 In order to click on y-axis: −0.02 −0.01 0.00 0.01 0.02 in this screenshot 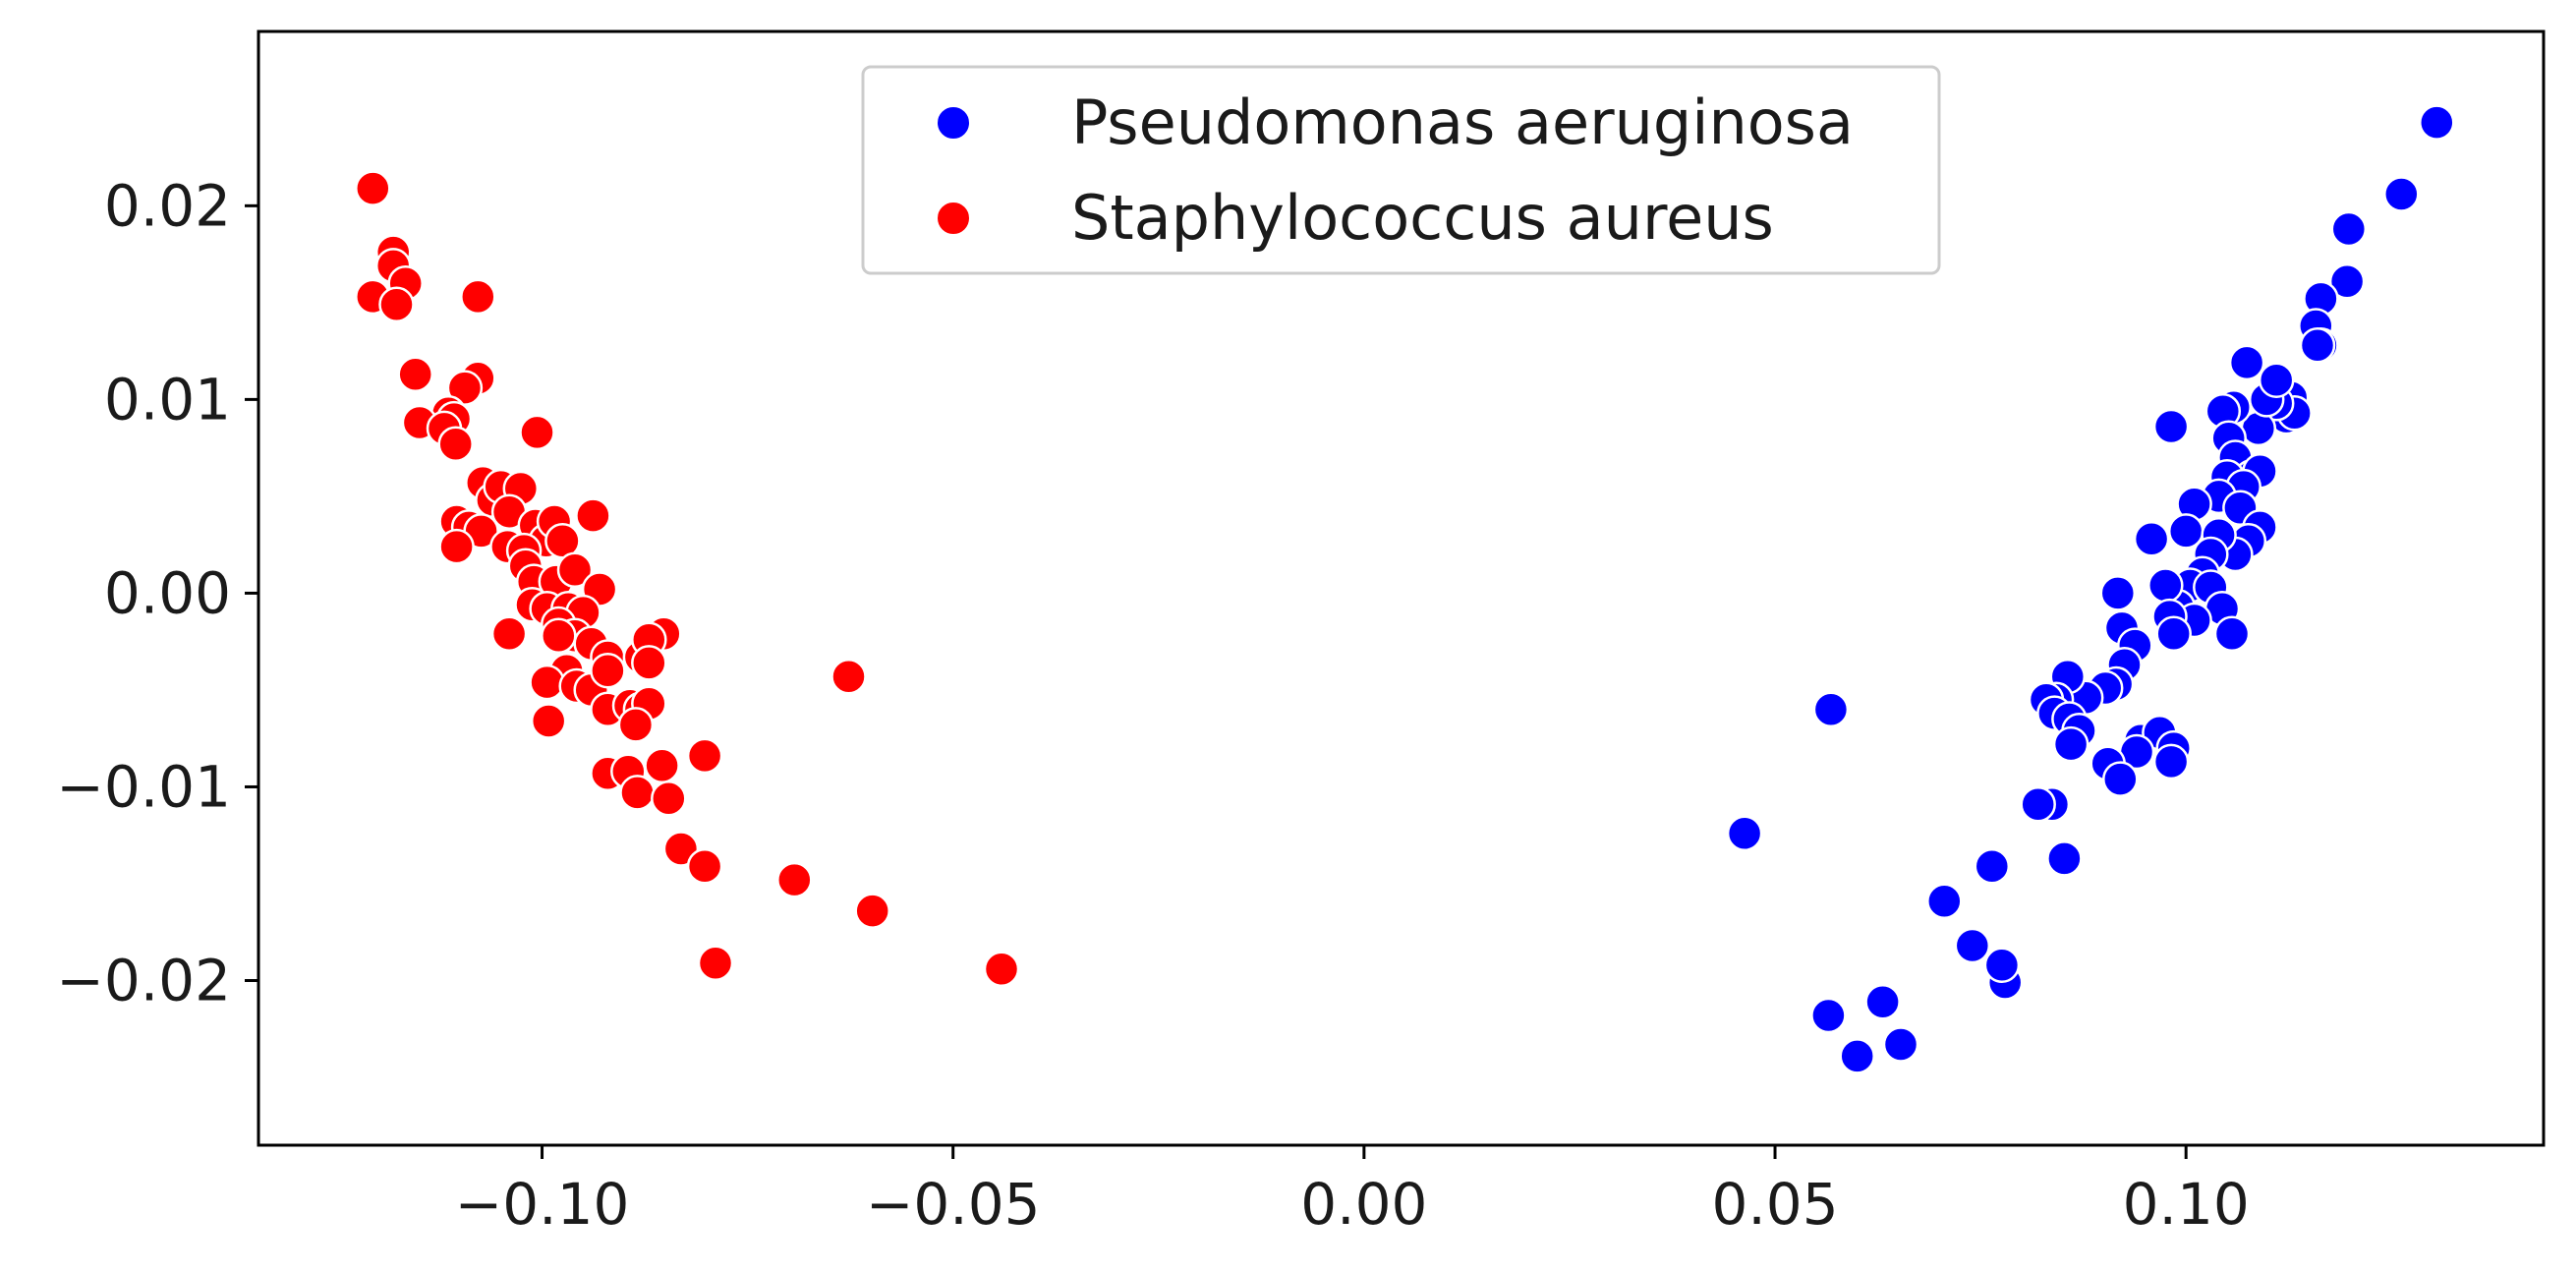, I will do `click(157, 593)`.